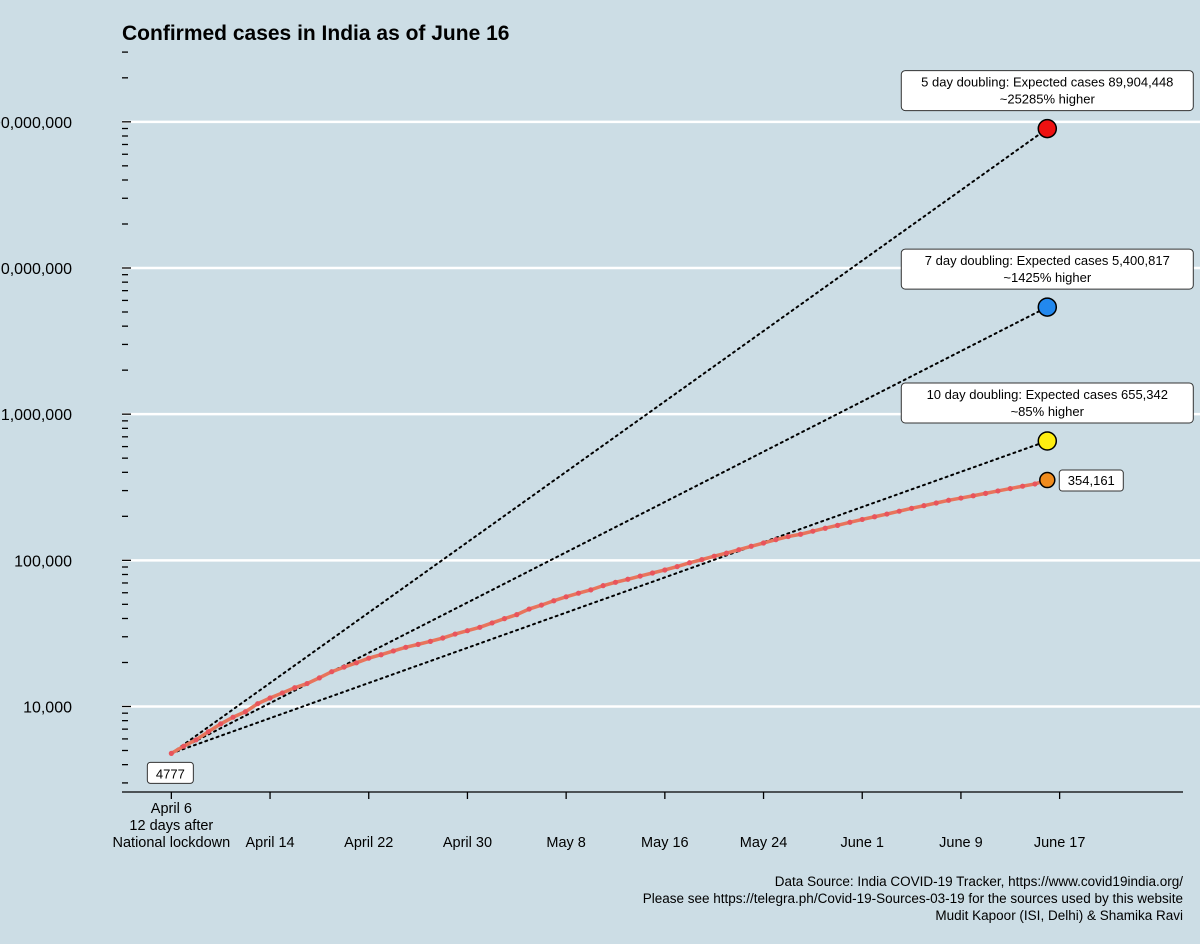 This screenshot has width=1200, height=944. Describe the element at coordinates (368, 843) in the screenshot. I see `x-tick-label: April 22` at that location.